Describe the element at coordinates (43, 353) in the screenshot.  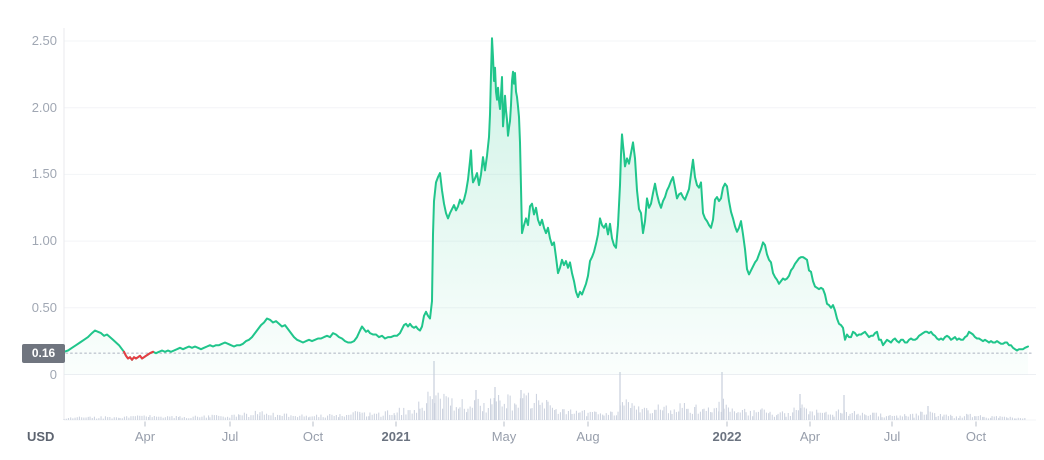
I see `current-price-badge: 0.16` at that location.